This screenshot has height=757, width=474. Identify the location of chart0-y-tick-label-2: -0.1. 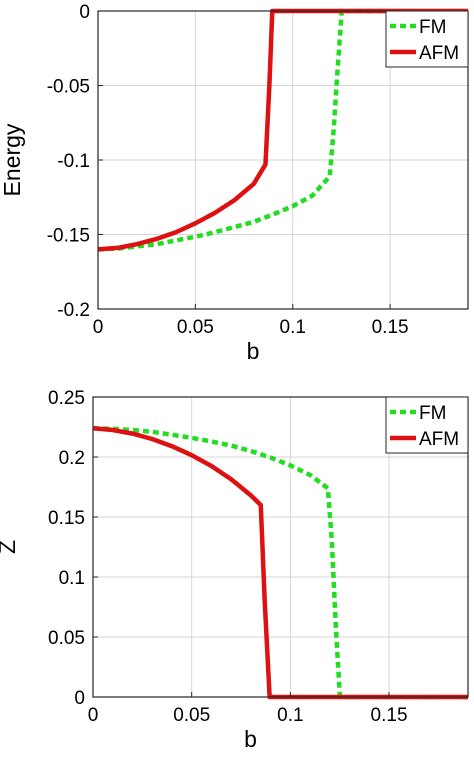
(73, 161).